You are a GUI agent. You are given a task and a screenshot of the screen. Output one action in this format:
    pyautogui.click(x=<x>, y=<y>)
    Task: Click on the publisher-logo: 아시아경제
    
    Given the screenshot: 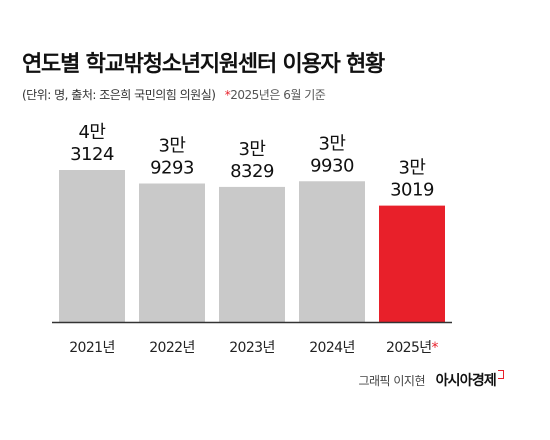 What is the action you would take?
    pyautogui.click(x=466, y=381)
    